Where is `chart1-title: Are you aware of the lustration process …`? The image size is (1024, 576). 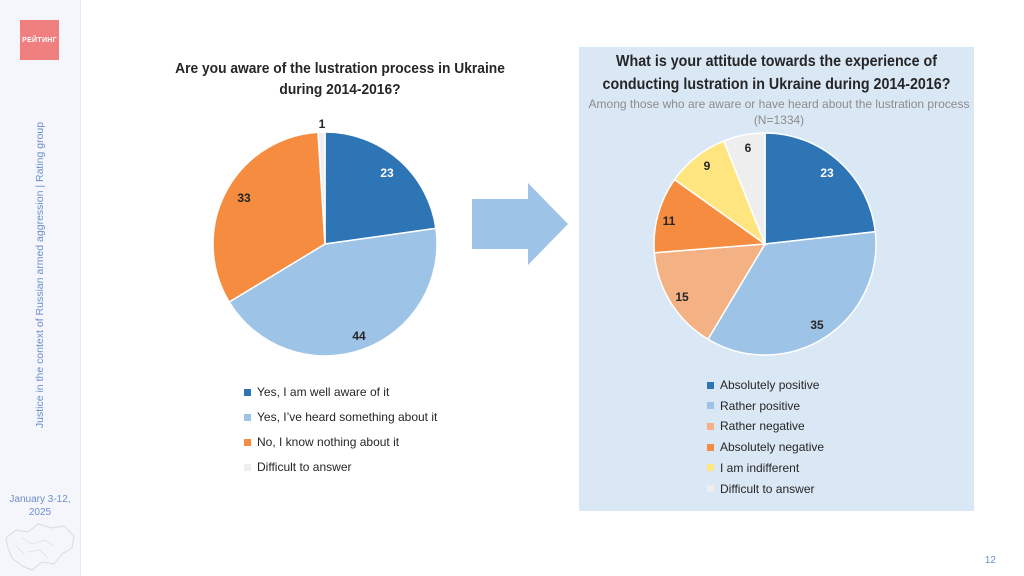 chart1-title: Are you aware of the lustration process … is located at coordinates (340, 79).